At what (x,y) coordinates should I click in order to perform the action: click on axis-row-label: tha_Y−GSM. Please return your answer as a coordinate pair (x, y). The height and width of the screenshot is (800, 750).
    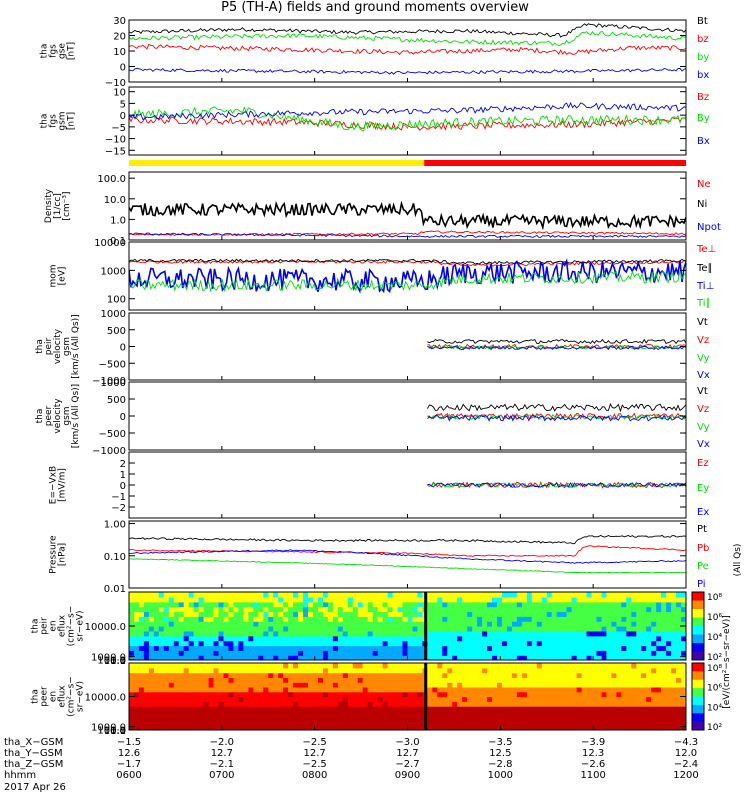
    Looking at the image, I should click on (33, 753).